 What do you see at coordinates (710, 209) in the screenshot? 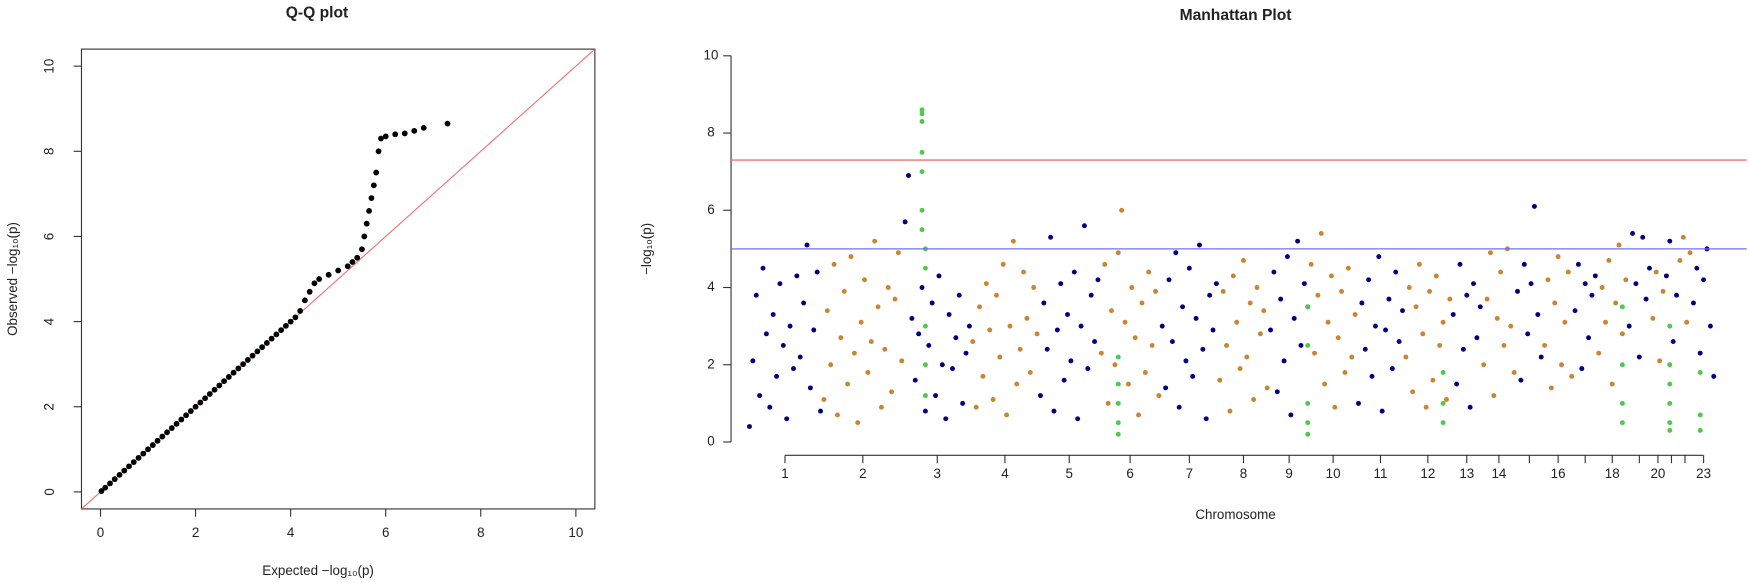
I see `y-tick-label: 6` at bounding box center [710, 209].